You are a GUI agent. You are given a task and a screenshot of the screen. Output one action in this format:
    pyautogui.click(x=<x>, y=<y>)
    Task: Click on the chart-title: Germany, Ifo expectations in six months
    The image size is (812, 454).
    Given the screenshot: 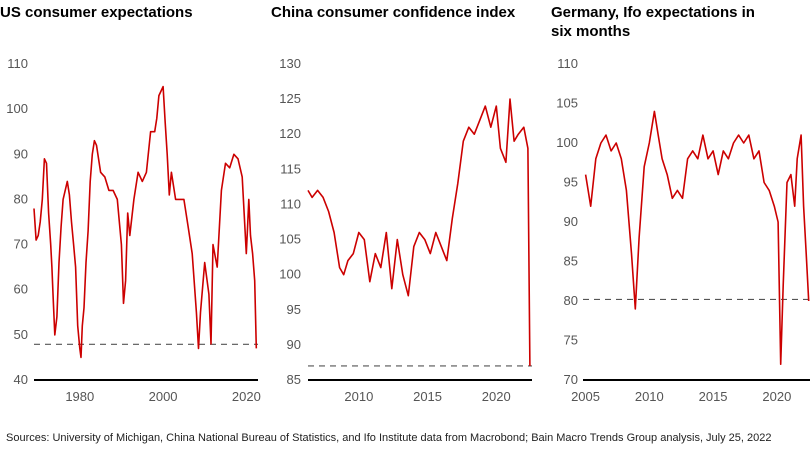 What is the action you would take?
    pyautogui.click(x=653, y=22)
    